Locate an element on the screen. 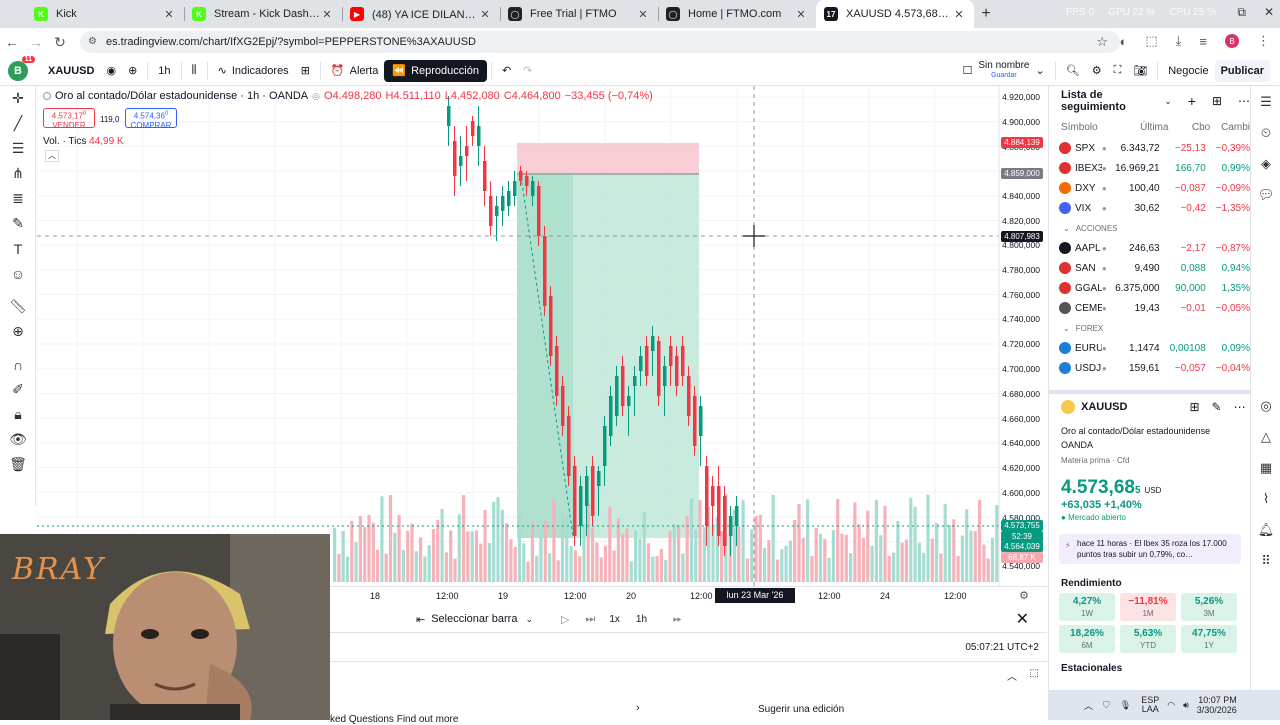 This screenshot has height=725, width=1280. playlist-icon: ≡ is located at coordinates (1203, 41).